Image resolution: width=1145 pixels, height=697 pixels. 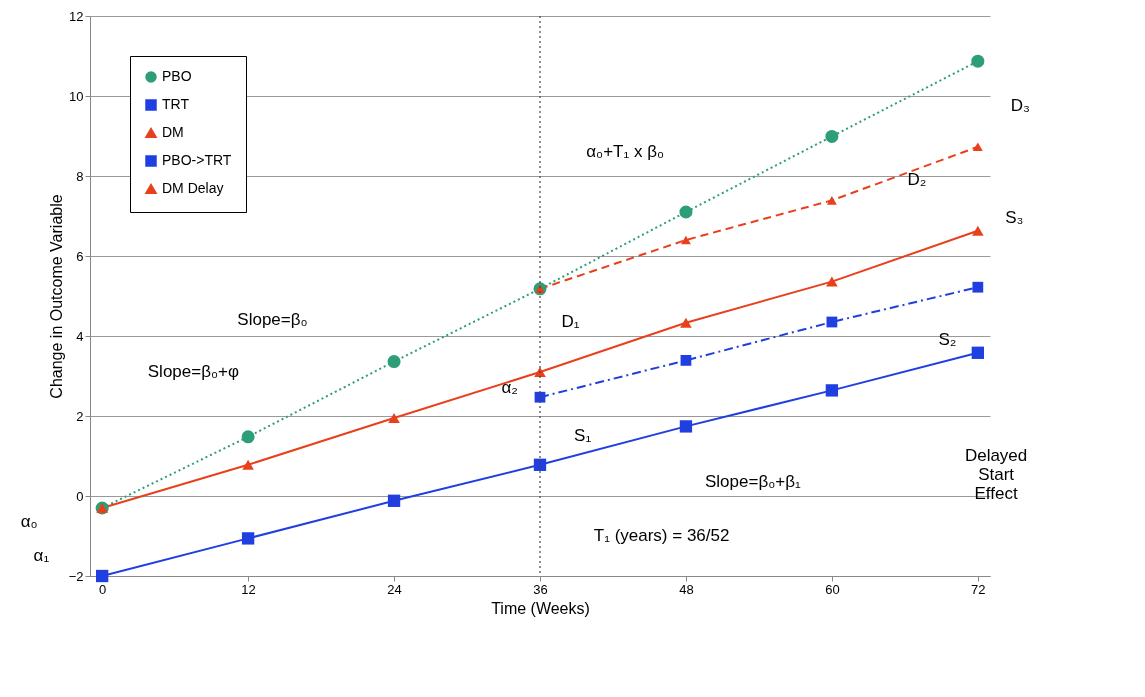 What do you see at coordinates (80, 336) in the screenshot?
I see `y-tick-label: 4` at bounding box center [80, 336].